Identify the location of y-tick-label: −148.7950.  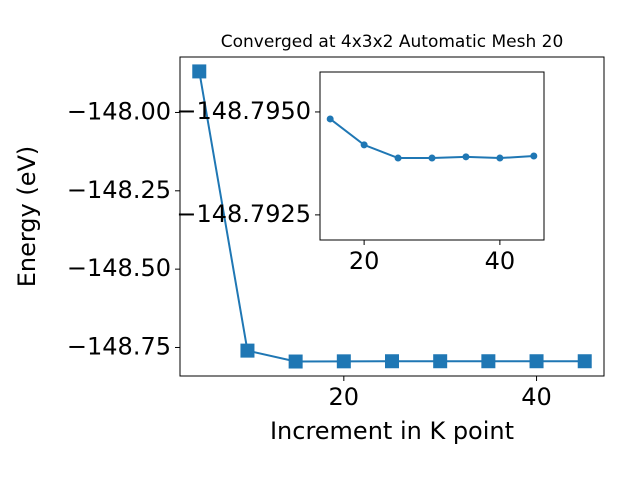
(243, 111).